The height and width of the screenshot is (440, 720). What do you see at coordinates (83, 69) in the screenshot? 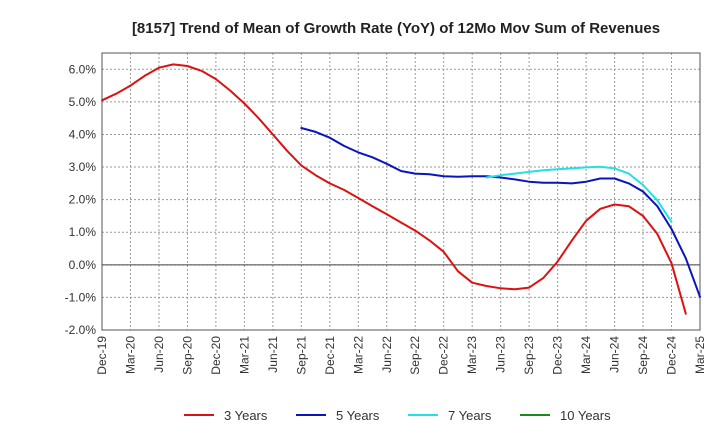
I see `y-tick-label: 6.0%` at bounding box center [83, 69].